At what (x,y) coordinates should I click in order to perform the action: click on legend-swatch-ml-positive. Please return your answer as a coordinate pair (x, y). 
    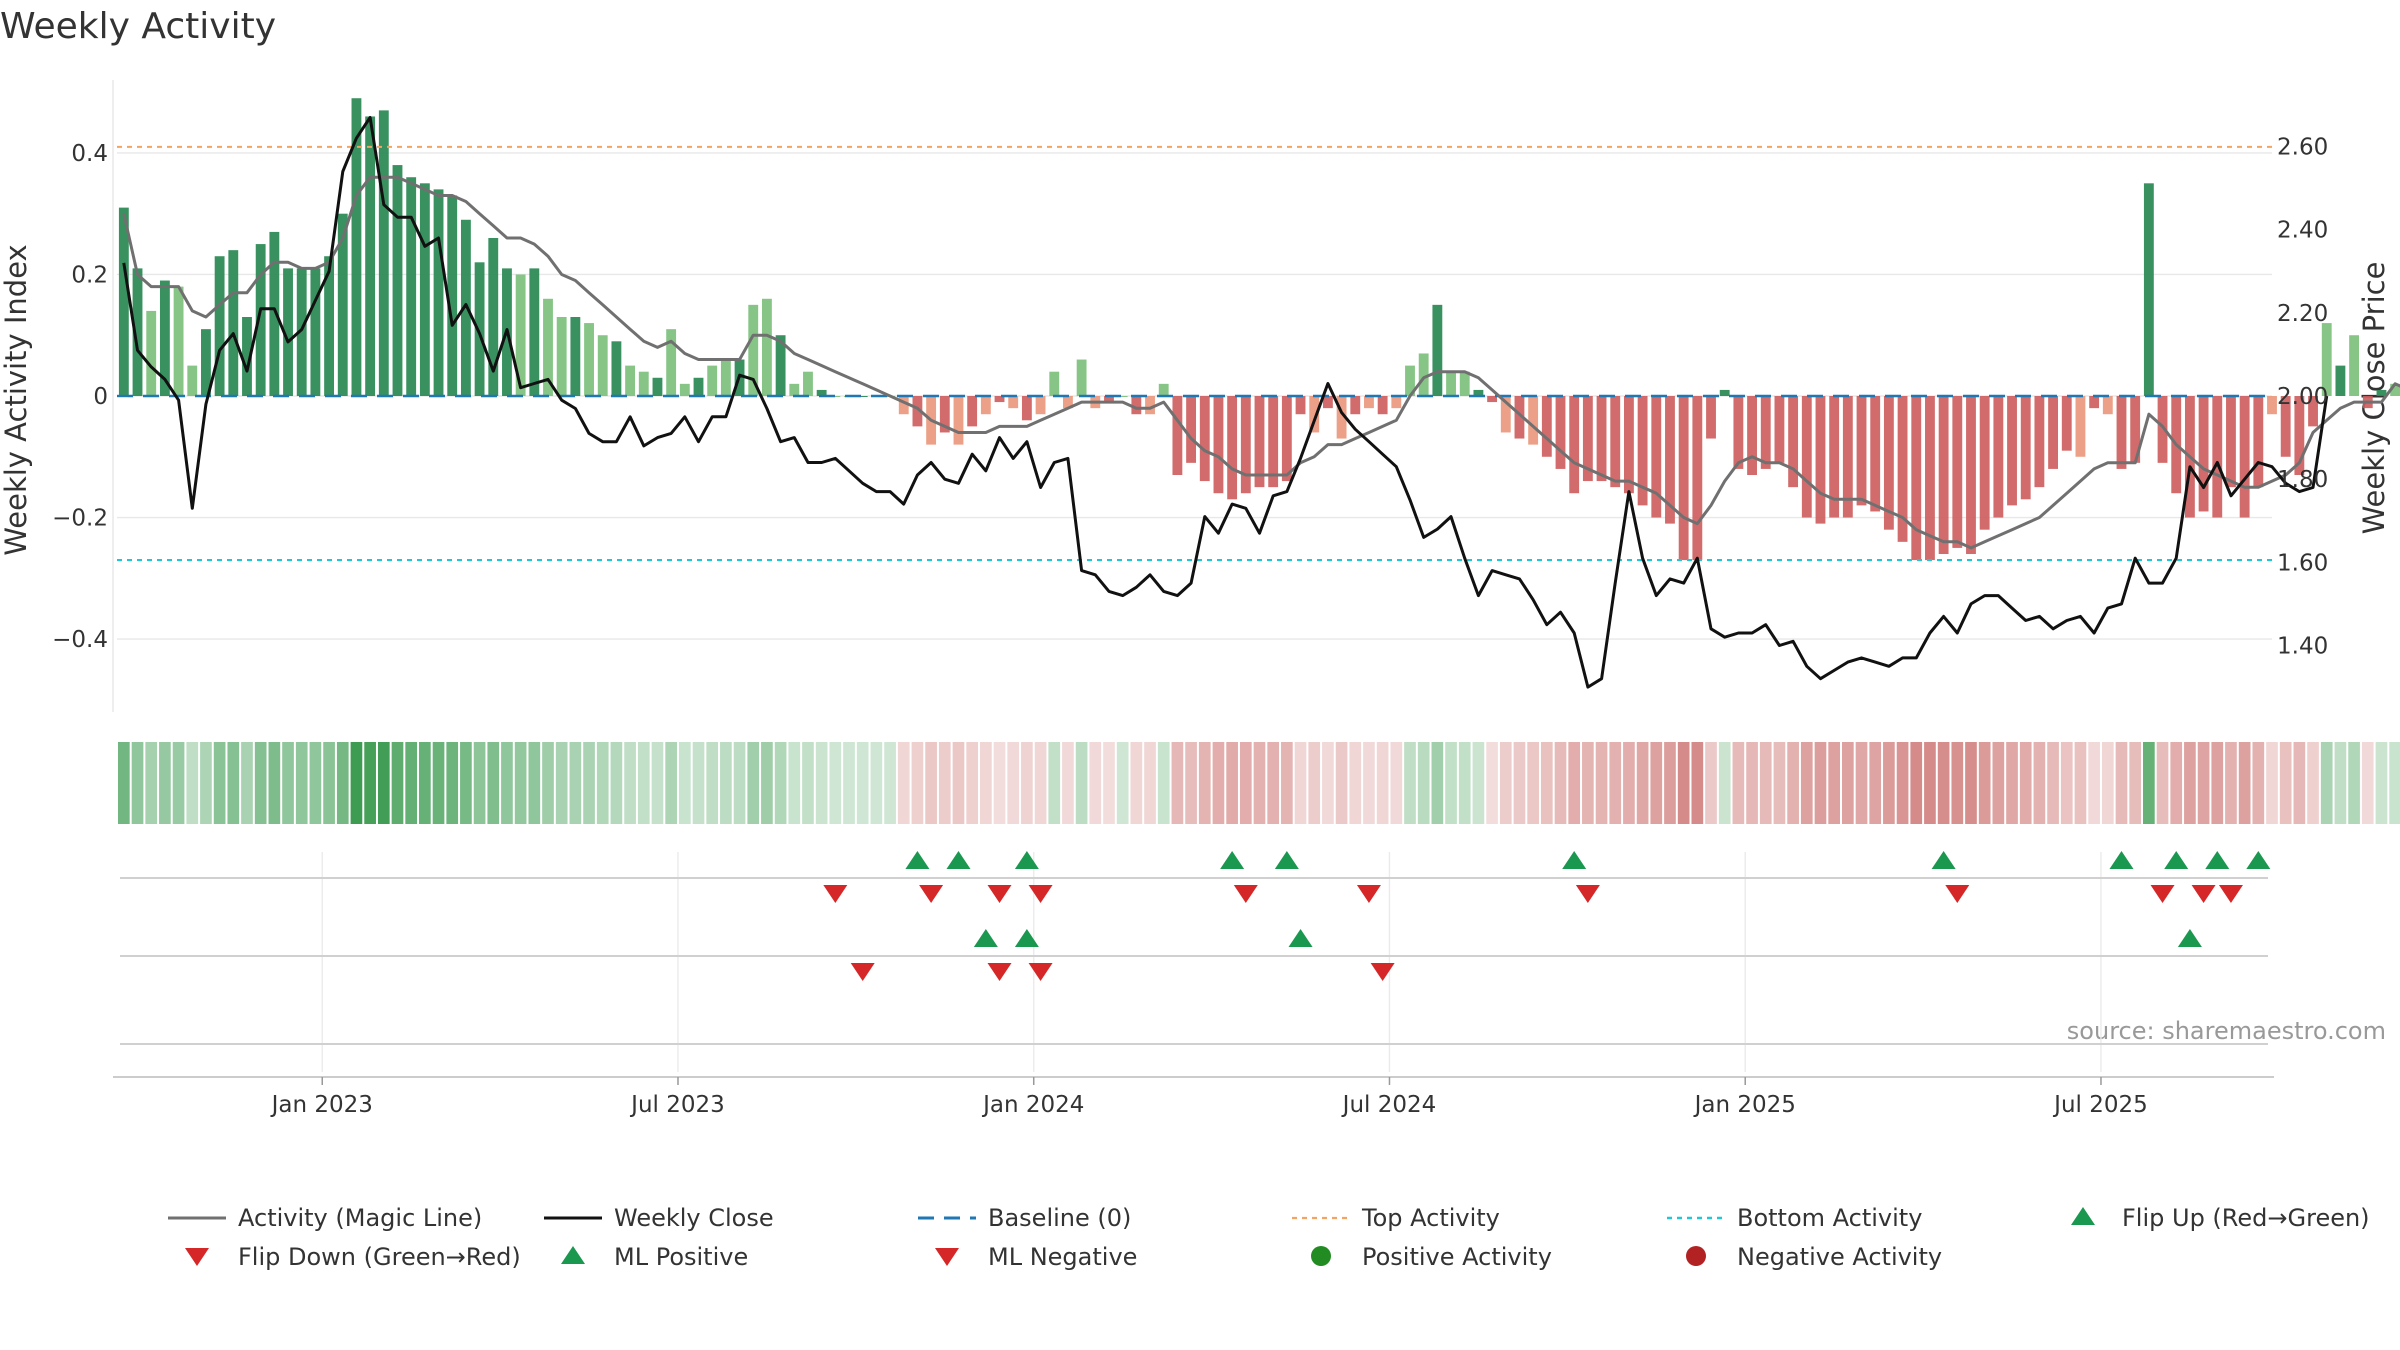
    Looking at the image, I should click on (573, 1255).